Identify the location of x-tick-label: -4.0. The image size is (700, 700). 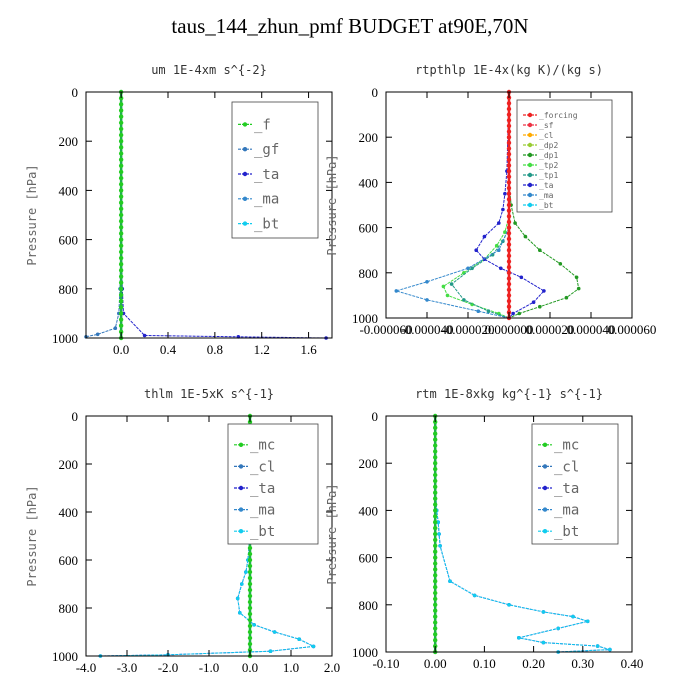
(86, 667).